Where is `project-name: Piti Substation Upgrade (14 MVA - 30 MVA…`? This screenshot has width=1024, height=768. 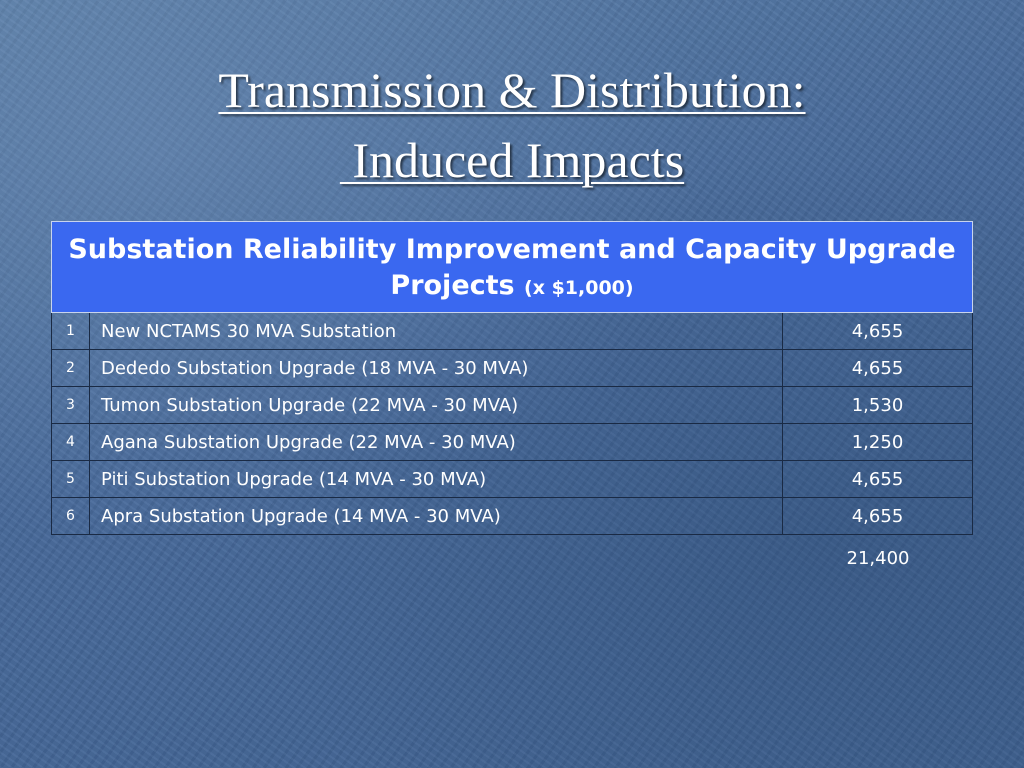 project-name: Piti Substation Upgrade (14 MVA - 30 MVA… is located at coordinates (436, 479).